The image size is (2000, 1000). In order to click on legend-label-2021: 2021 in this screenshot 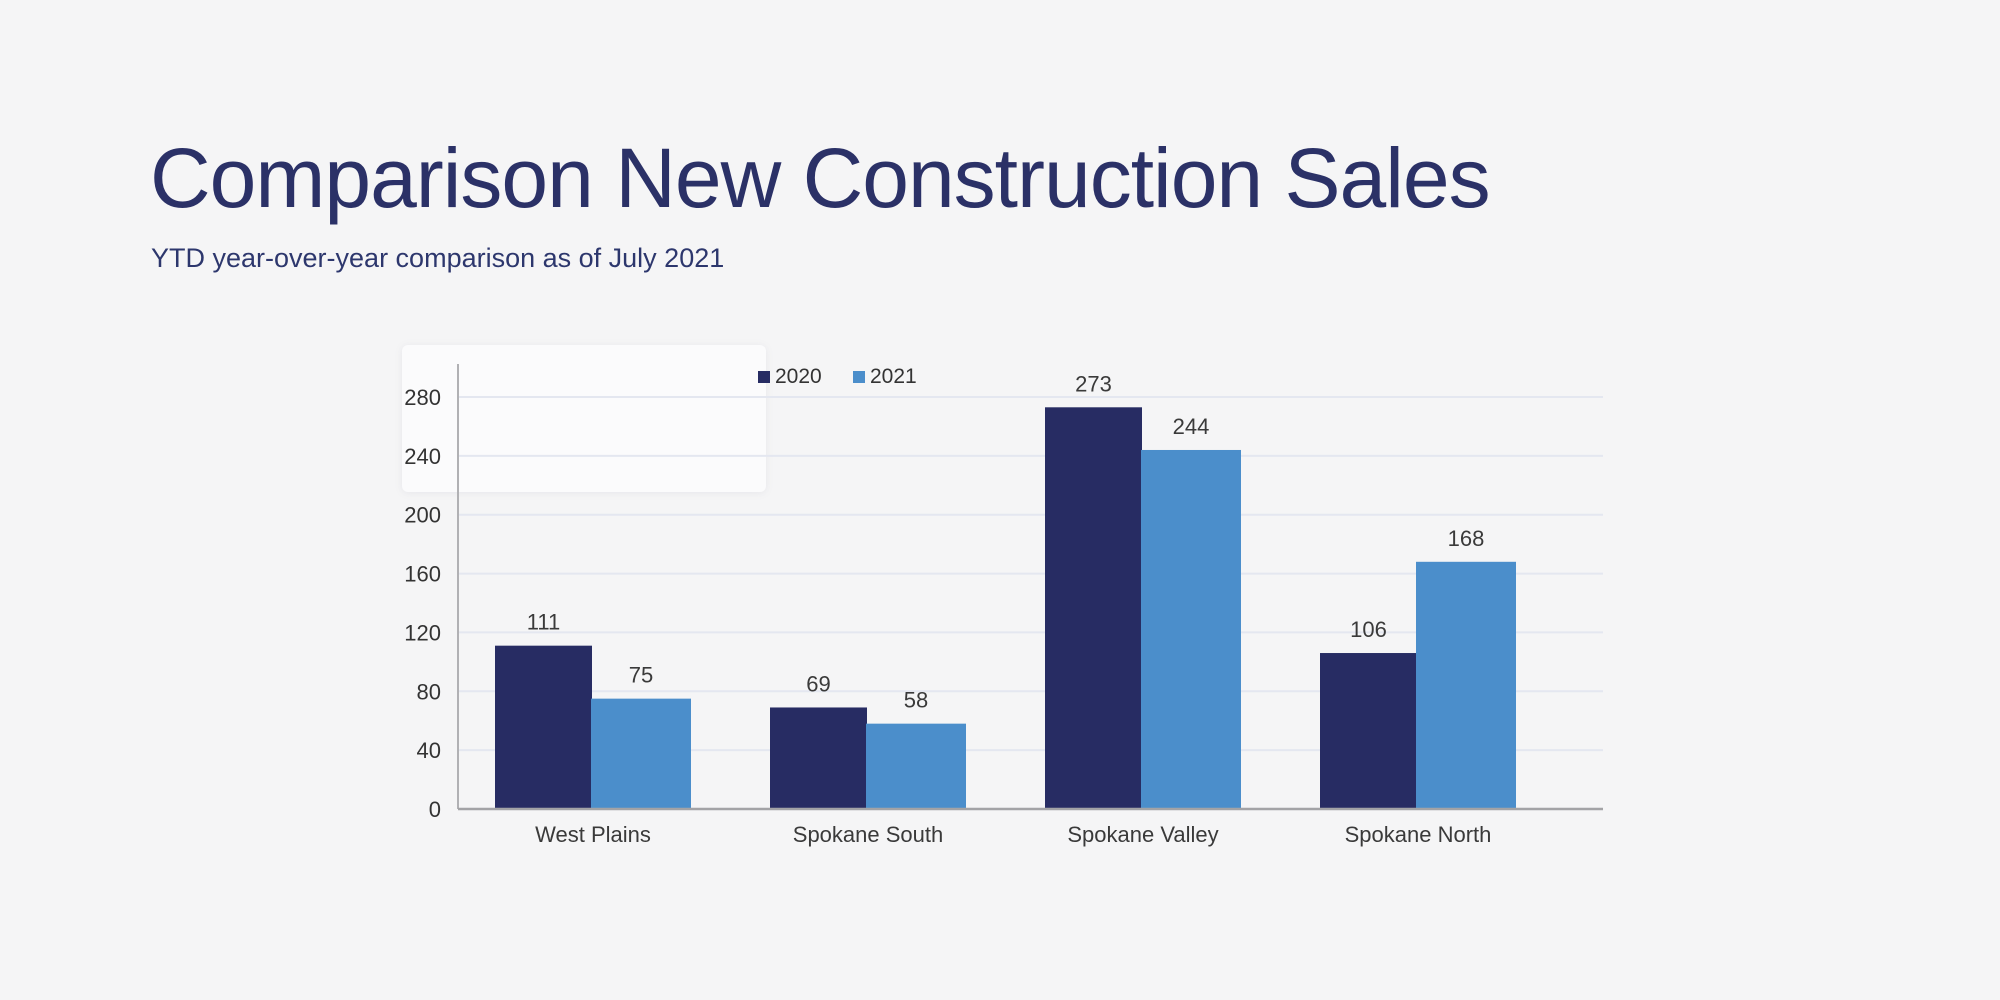, I will do `click(893, 376)`.